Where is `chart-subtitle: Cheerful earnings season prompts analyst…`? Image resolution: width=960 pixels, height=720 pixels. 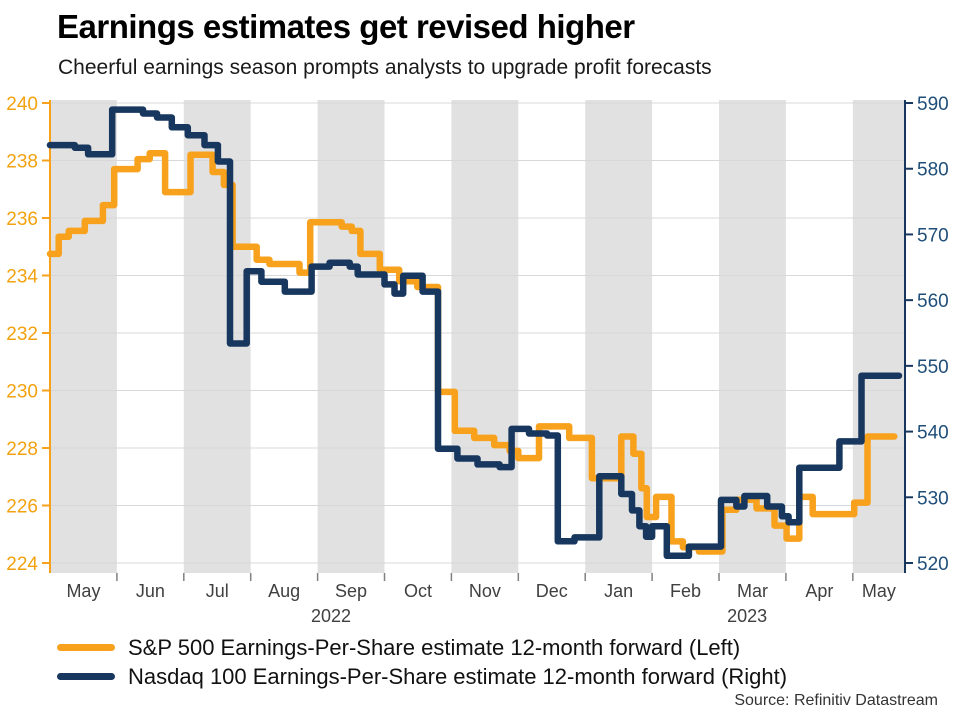
chart-subtitle: Cheerful earnings season prompts analyst… is located at coordinates (385, 67).